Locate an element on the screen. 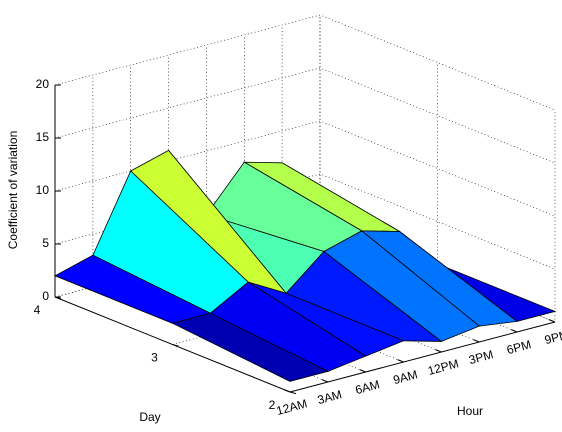 The image size is (562, 432). x-tick-label: 6AM is located at coordinates (367, 387).